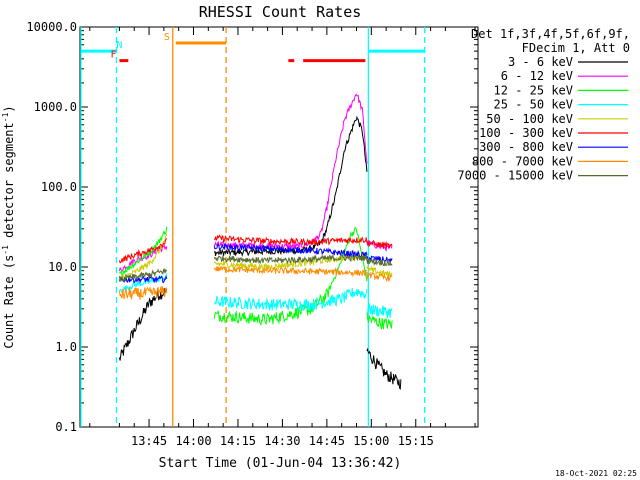 The image size is (640, 480). I want to click on legend-label: 800 - 7000 keV, so click(522, 161).